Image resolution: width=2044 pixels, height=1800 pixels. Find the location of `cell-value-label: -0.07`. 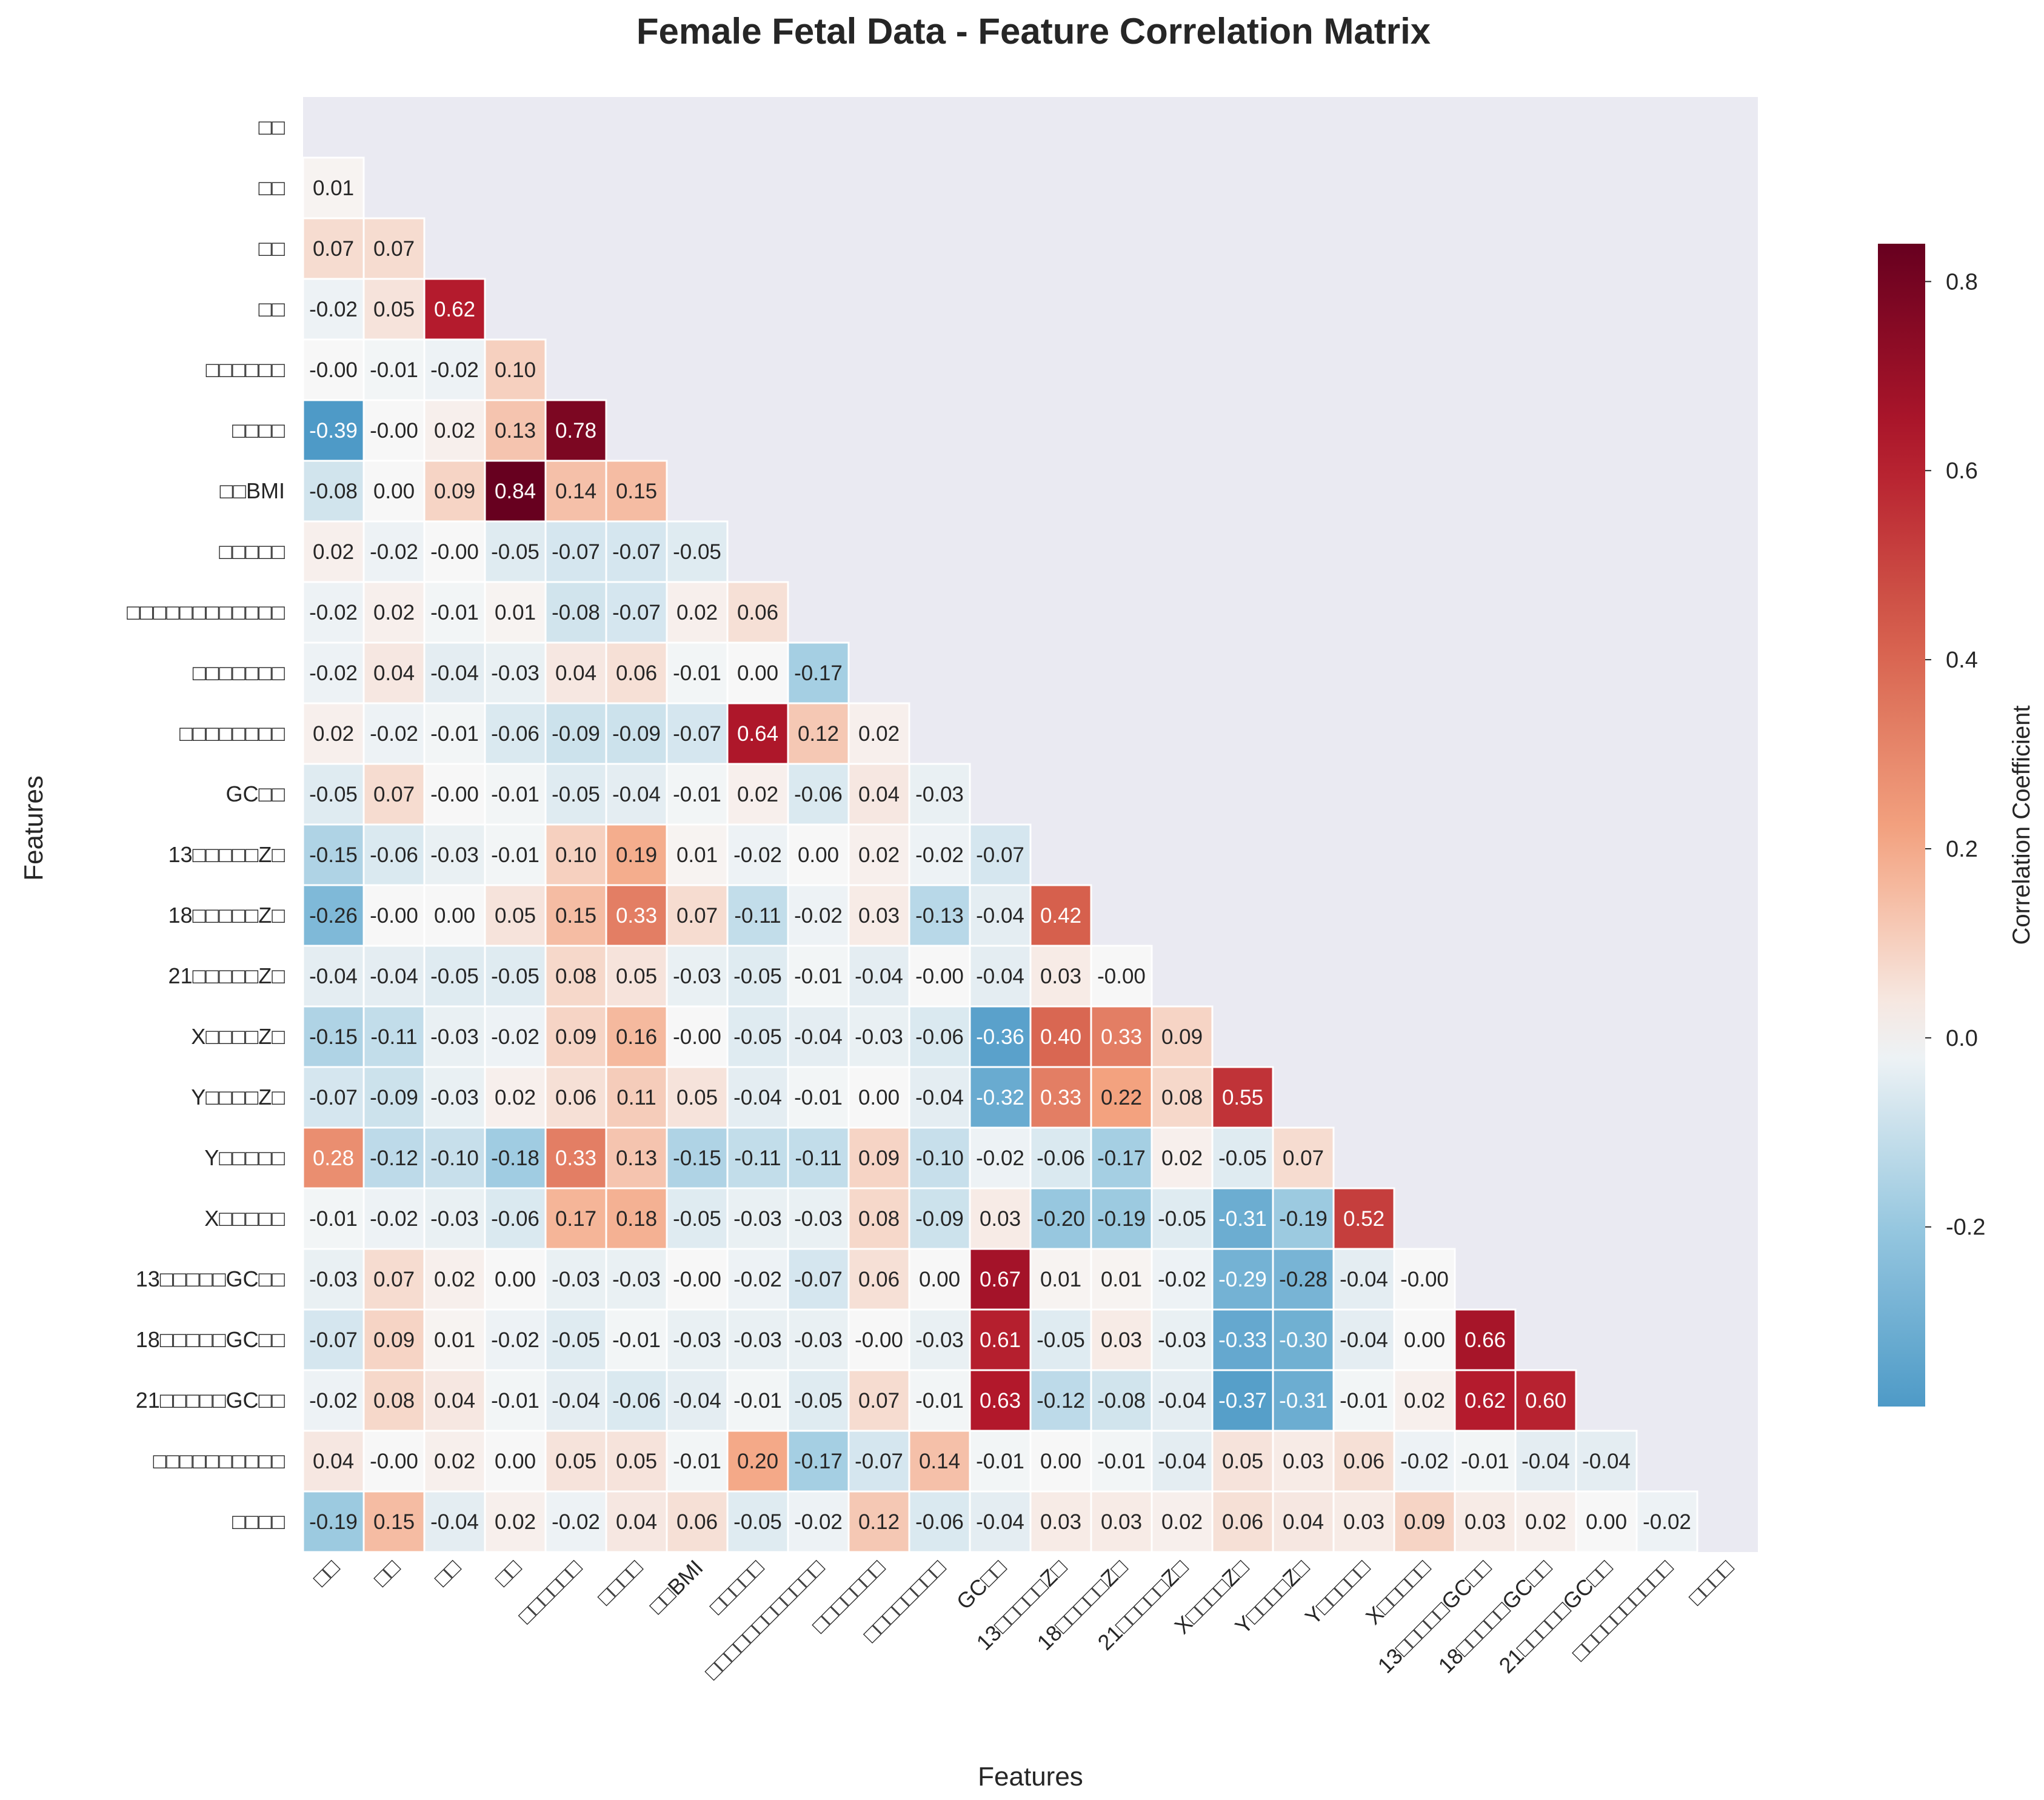

cell-value-label: -0.07 is located at coordinates (636, 552).